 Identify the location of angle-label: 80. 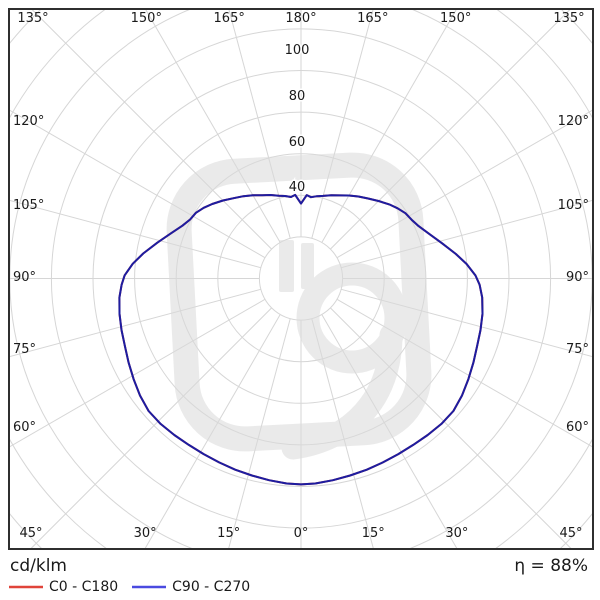
(297, 96).